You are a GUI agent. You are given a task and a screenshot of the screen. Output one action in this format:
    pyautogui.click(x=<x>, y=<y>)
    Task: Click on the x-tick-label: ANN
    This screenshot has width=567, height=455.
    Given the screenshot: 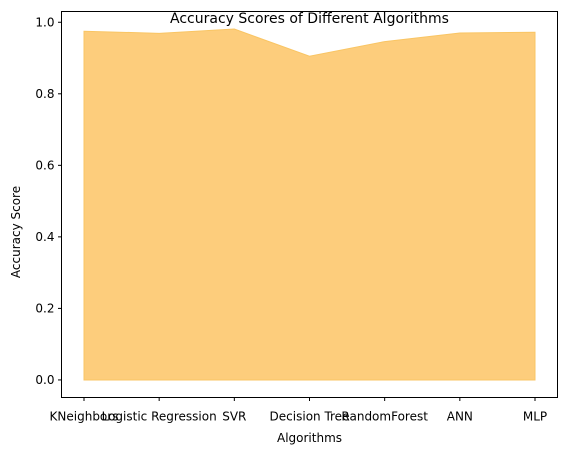 What is the action you would take?
    pyautogui.click(x=460, y=417)
    